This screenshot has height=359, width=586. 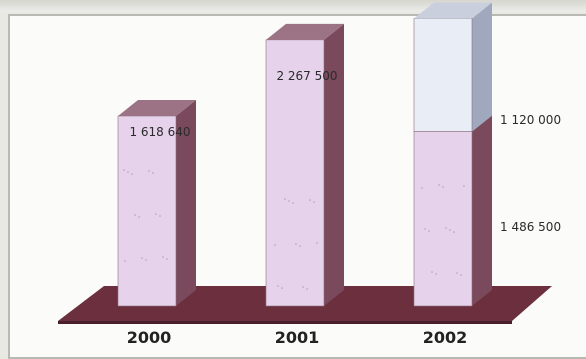 I want to click on bar-2001-top, so click(x=305, y=31).